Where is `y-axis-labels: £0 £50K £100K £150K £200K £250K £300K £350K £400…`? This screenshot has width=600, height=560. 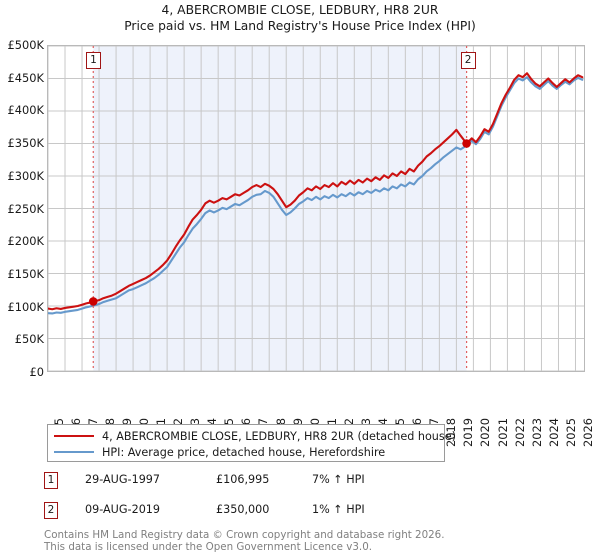
y-axis-labels: £0 £50K £100K £150K £200K £250K £300K £350K £400… is located at coordinates (22, 208).